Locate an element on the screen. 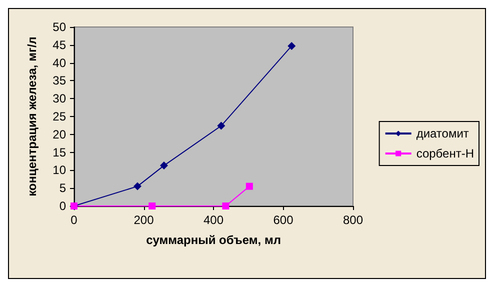 Image resolution: width=494 pixels, height=287 pixels. x-tick-label: 600 is located at coordinates (283, 220).